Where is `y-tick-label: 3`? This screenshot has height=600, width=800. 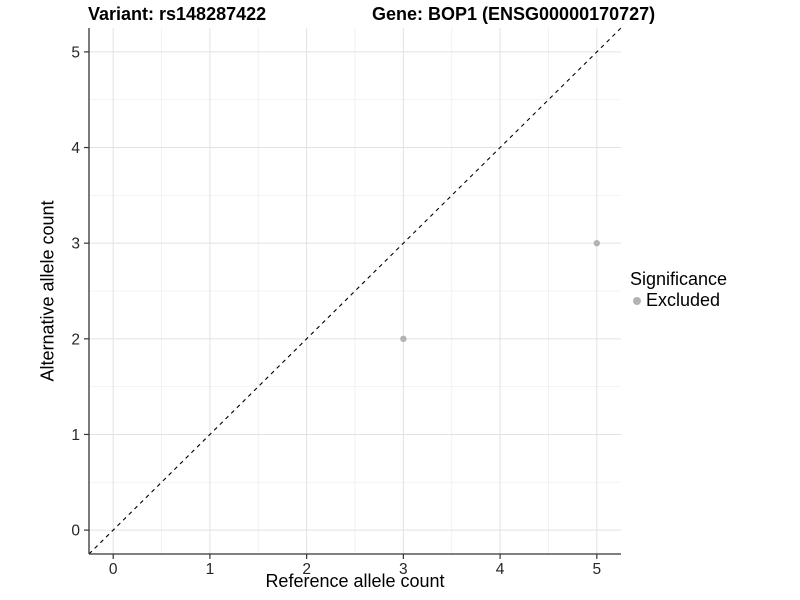
y-tick-label: 3 is located at coordinates (75, 244).